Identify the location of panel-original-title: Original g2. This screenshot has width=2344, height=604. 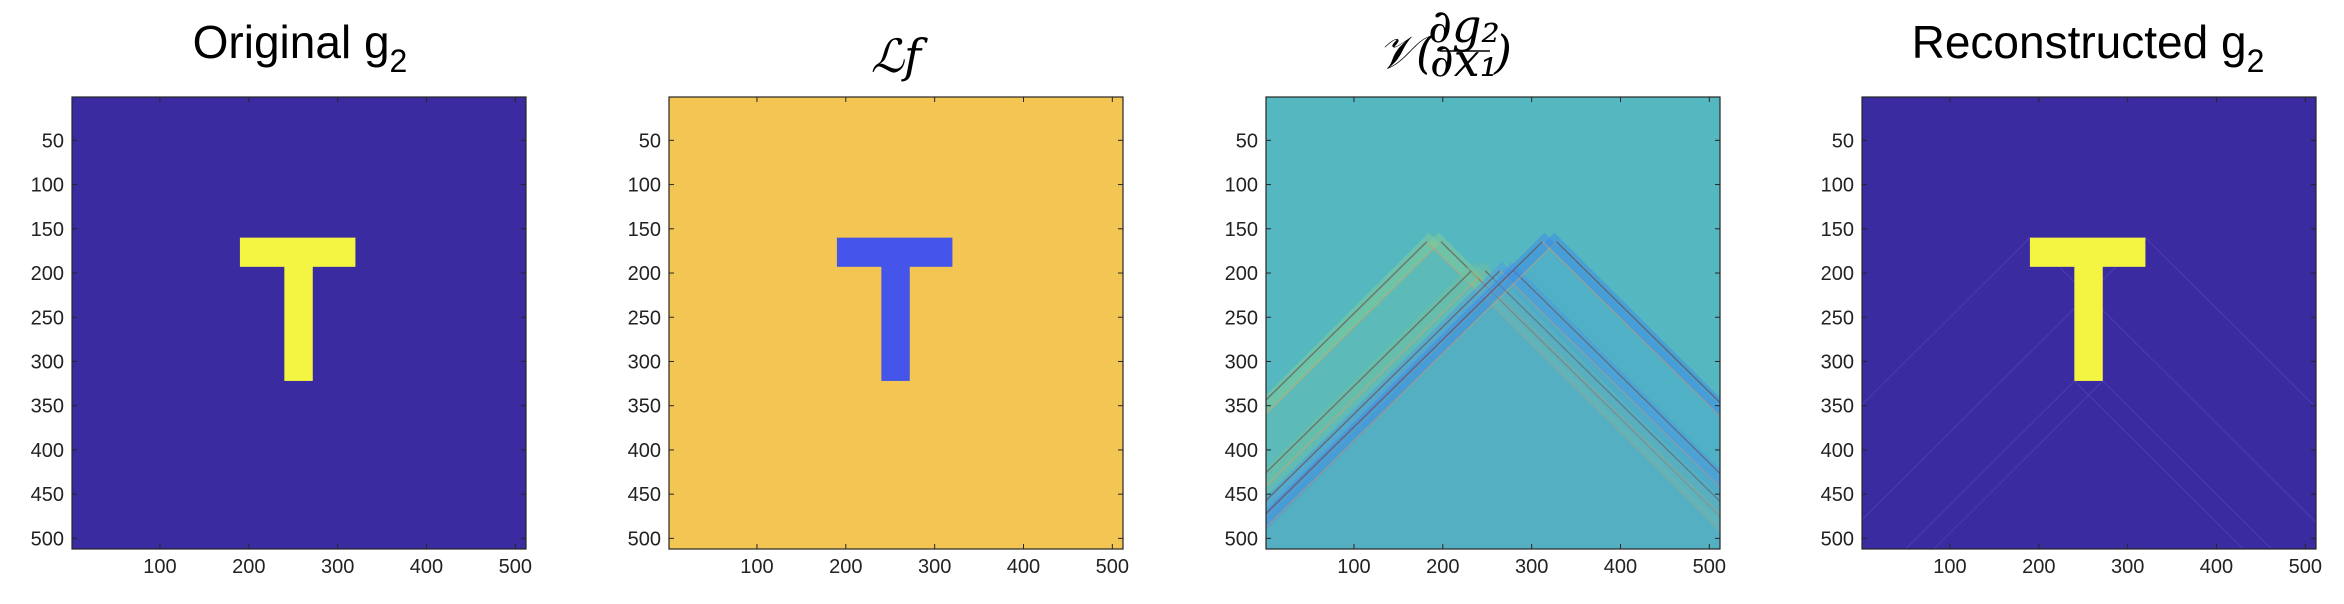
(300, 47).